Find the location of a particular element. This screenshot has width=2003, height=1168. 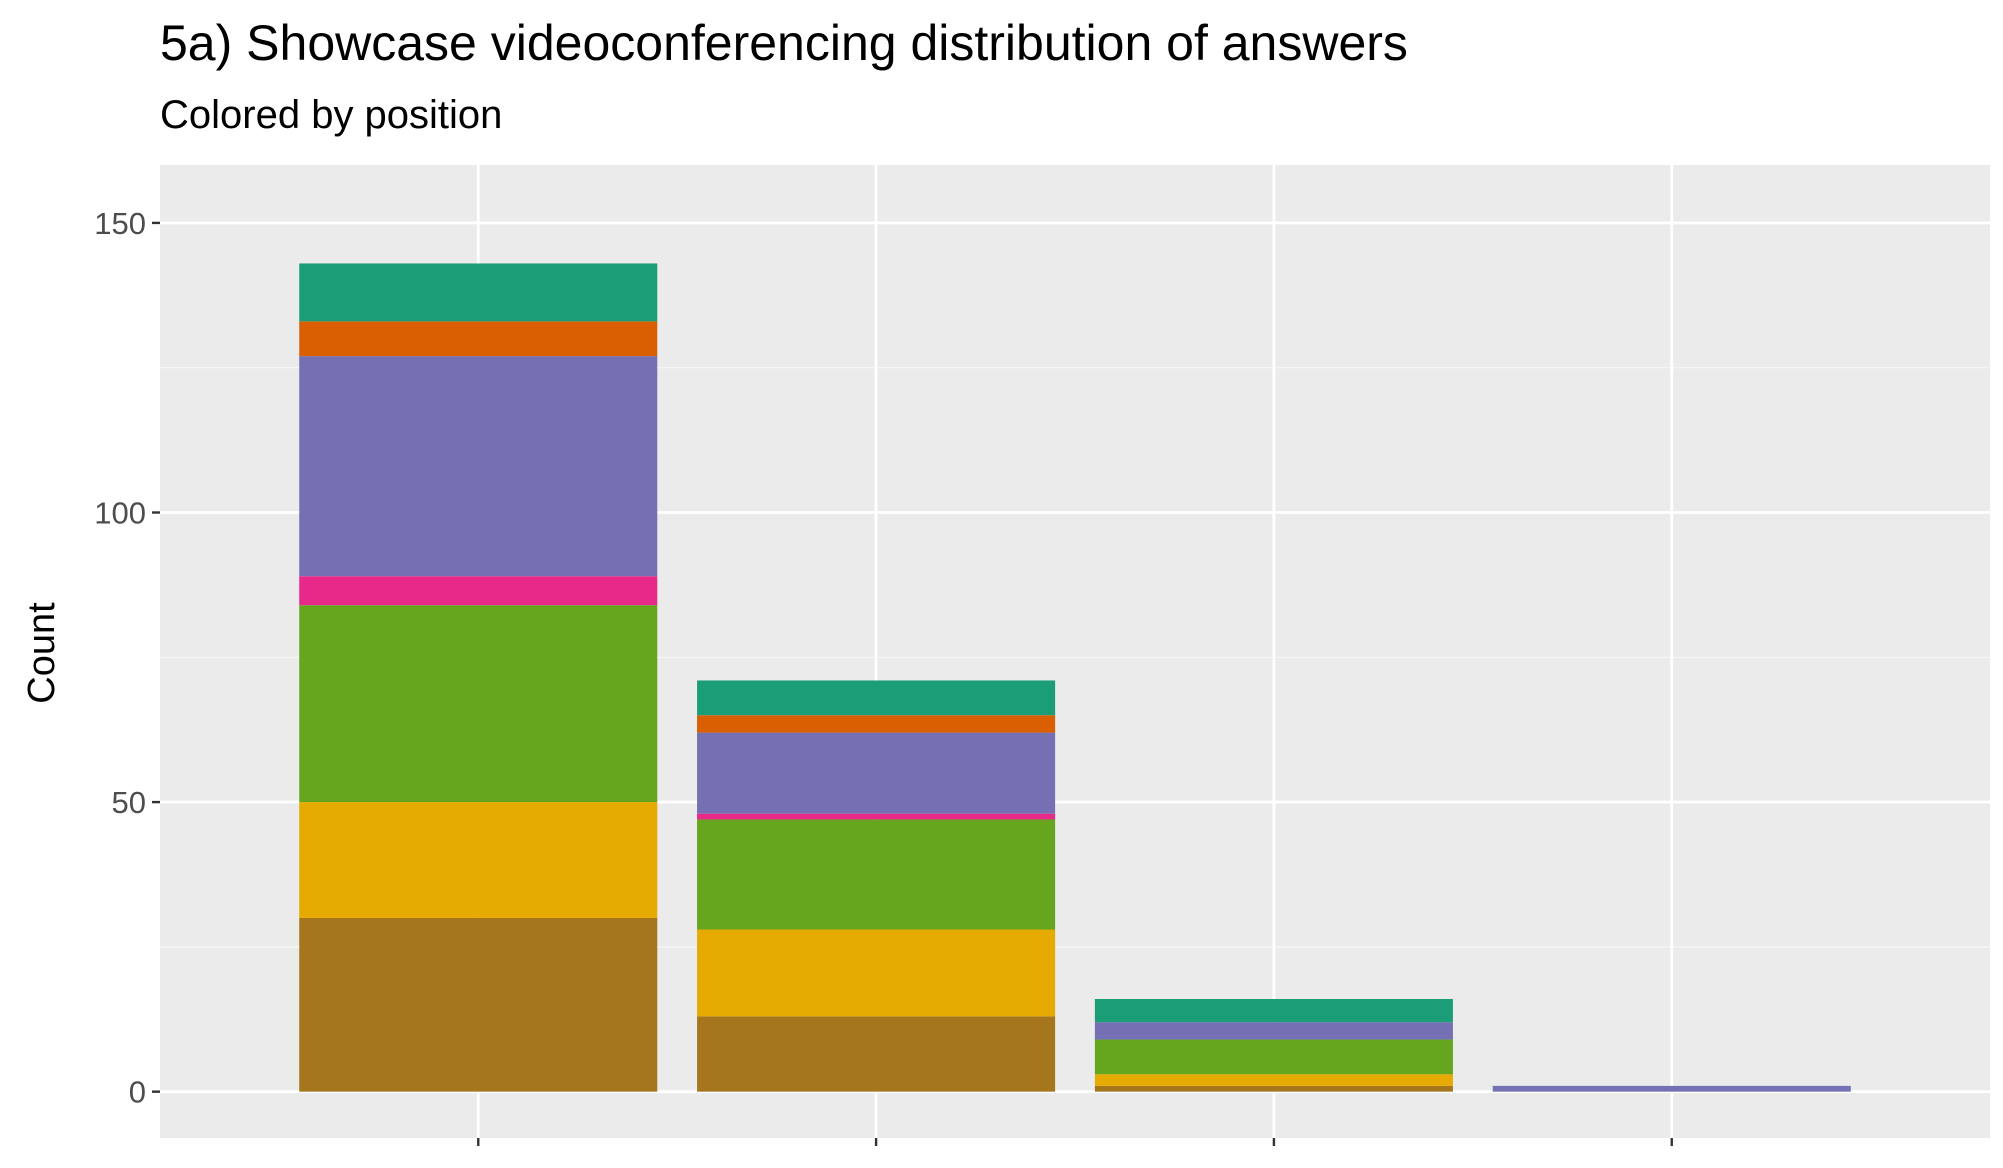

y-axis-label: Count is located at coordinates (42, 653).